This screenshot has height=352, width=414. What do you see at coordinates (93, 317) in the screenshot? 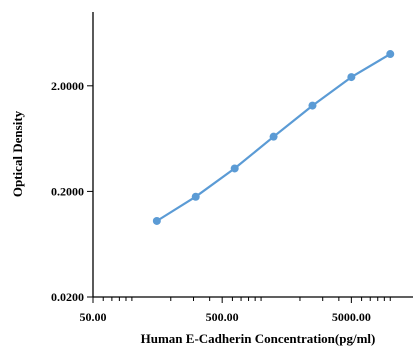
I see `x-tick-label: 50.00` at bounding box center [93, 317].